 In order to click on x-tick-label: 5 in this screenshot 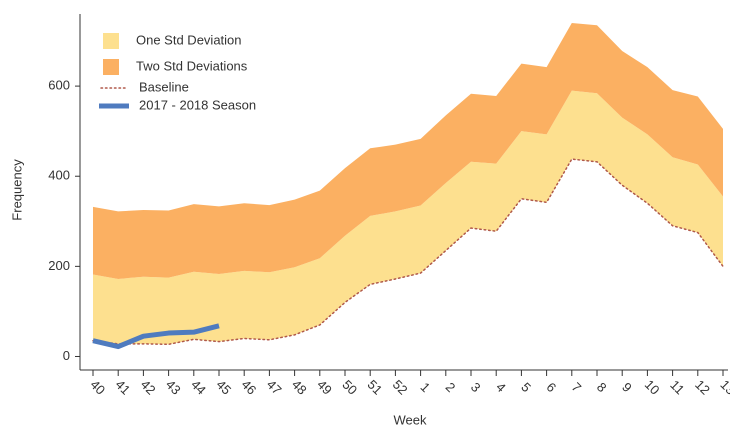, I will do `click(526, 387)`.